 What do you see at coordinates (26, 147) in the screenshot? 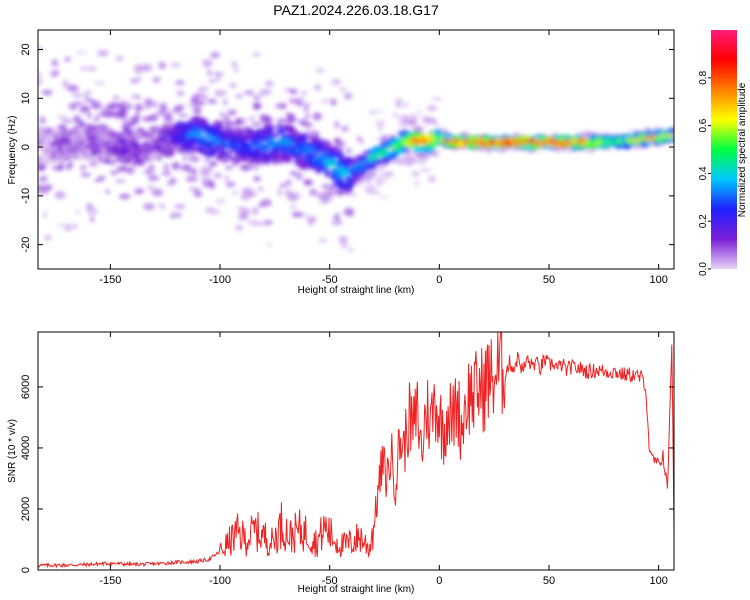
I see `spectrogram-y-tick-label: 0` at bounding box center [26, 147].